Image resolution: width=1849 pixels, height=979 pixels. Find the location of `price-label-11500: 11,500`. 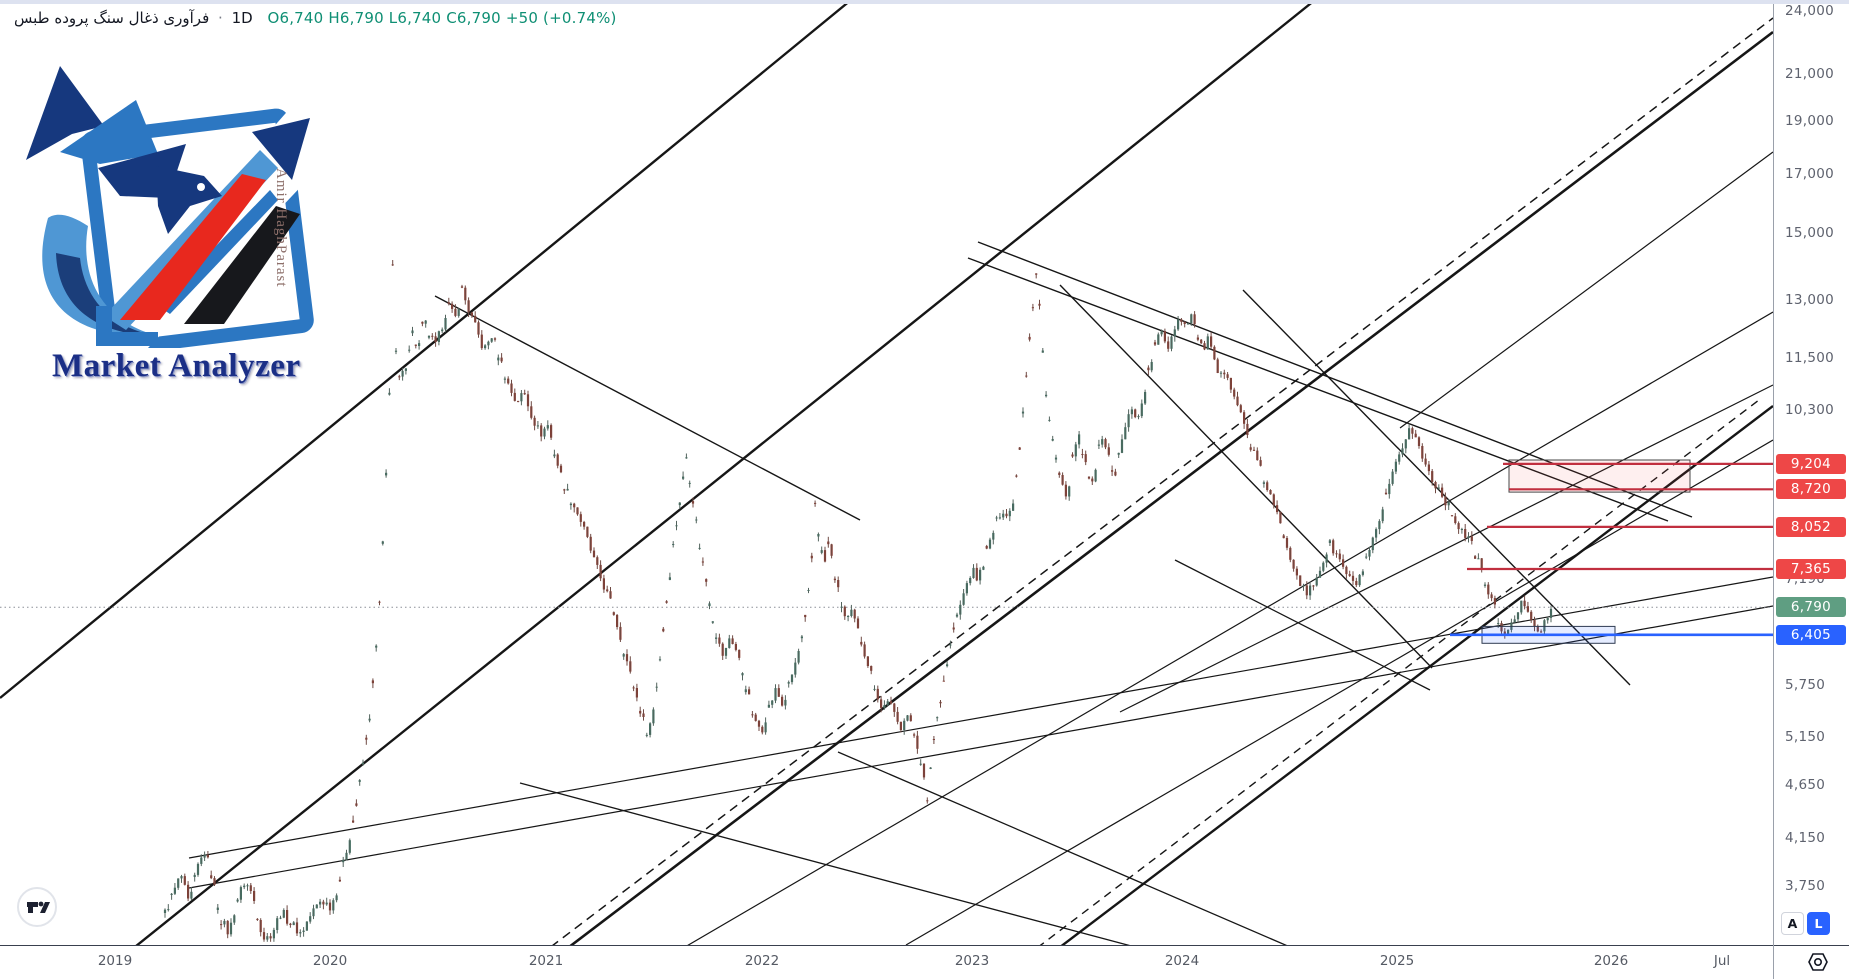

price-label-11500: 11,500 is located at coordinates (1810, 357).